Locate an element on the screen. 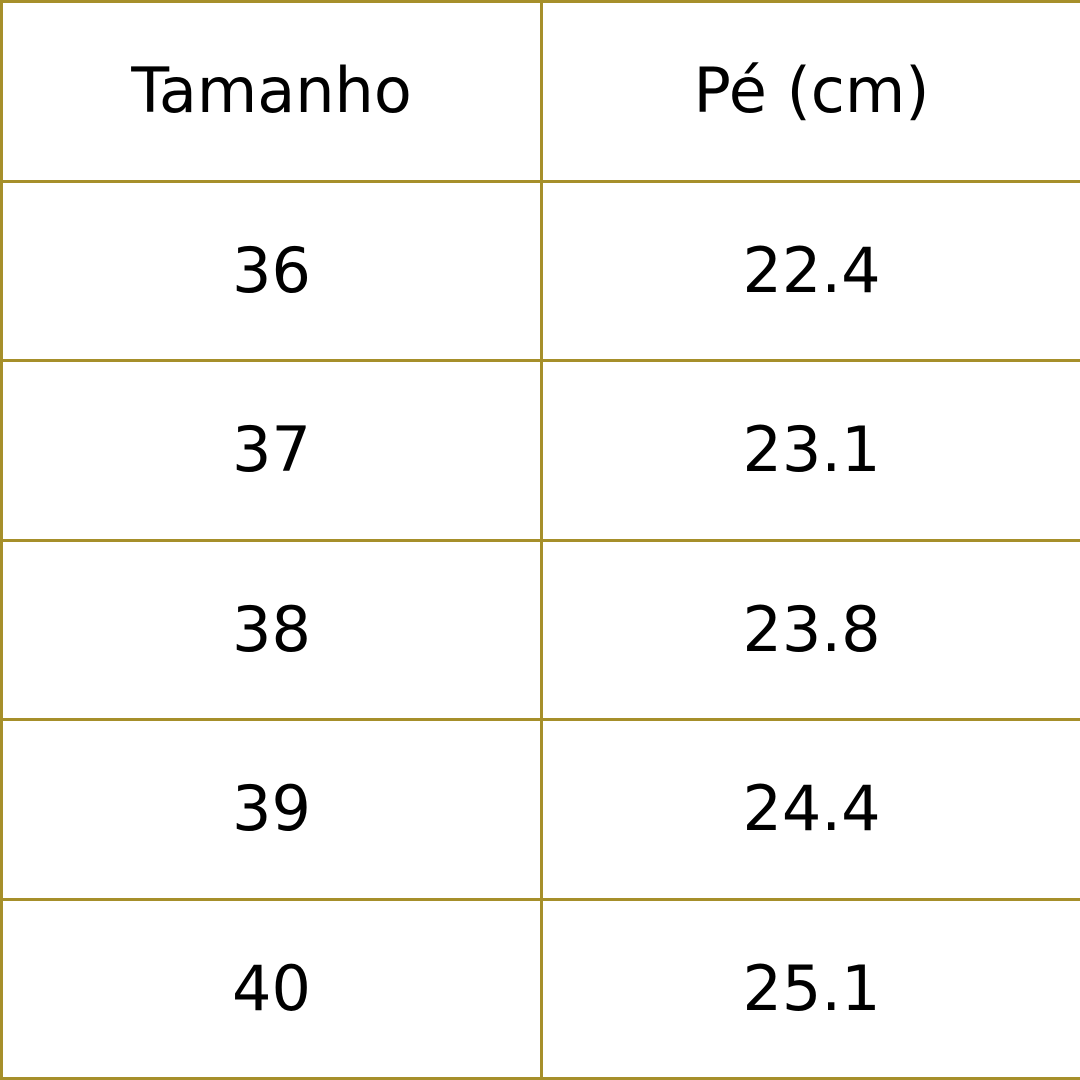 The image size is (1080, 1080). header-foot-cm: Pé (cm) is located at coordinates (810, 91).